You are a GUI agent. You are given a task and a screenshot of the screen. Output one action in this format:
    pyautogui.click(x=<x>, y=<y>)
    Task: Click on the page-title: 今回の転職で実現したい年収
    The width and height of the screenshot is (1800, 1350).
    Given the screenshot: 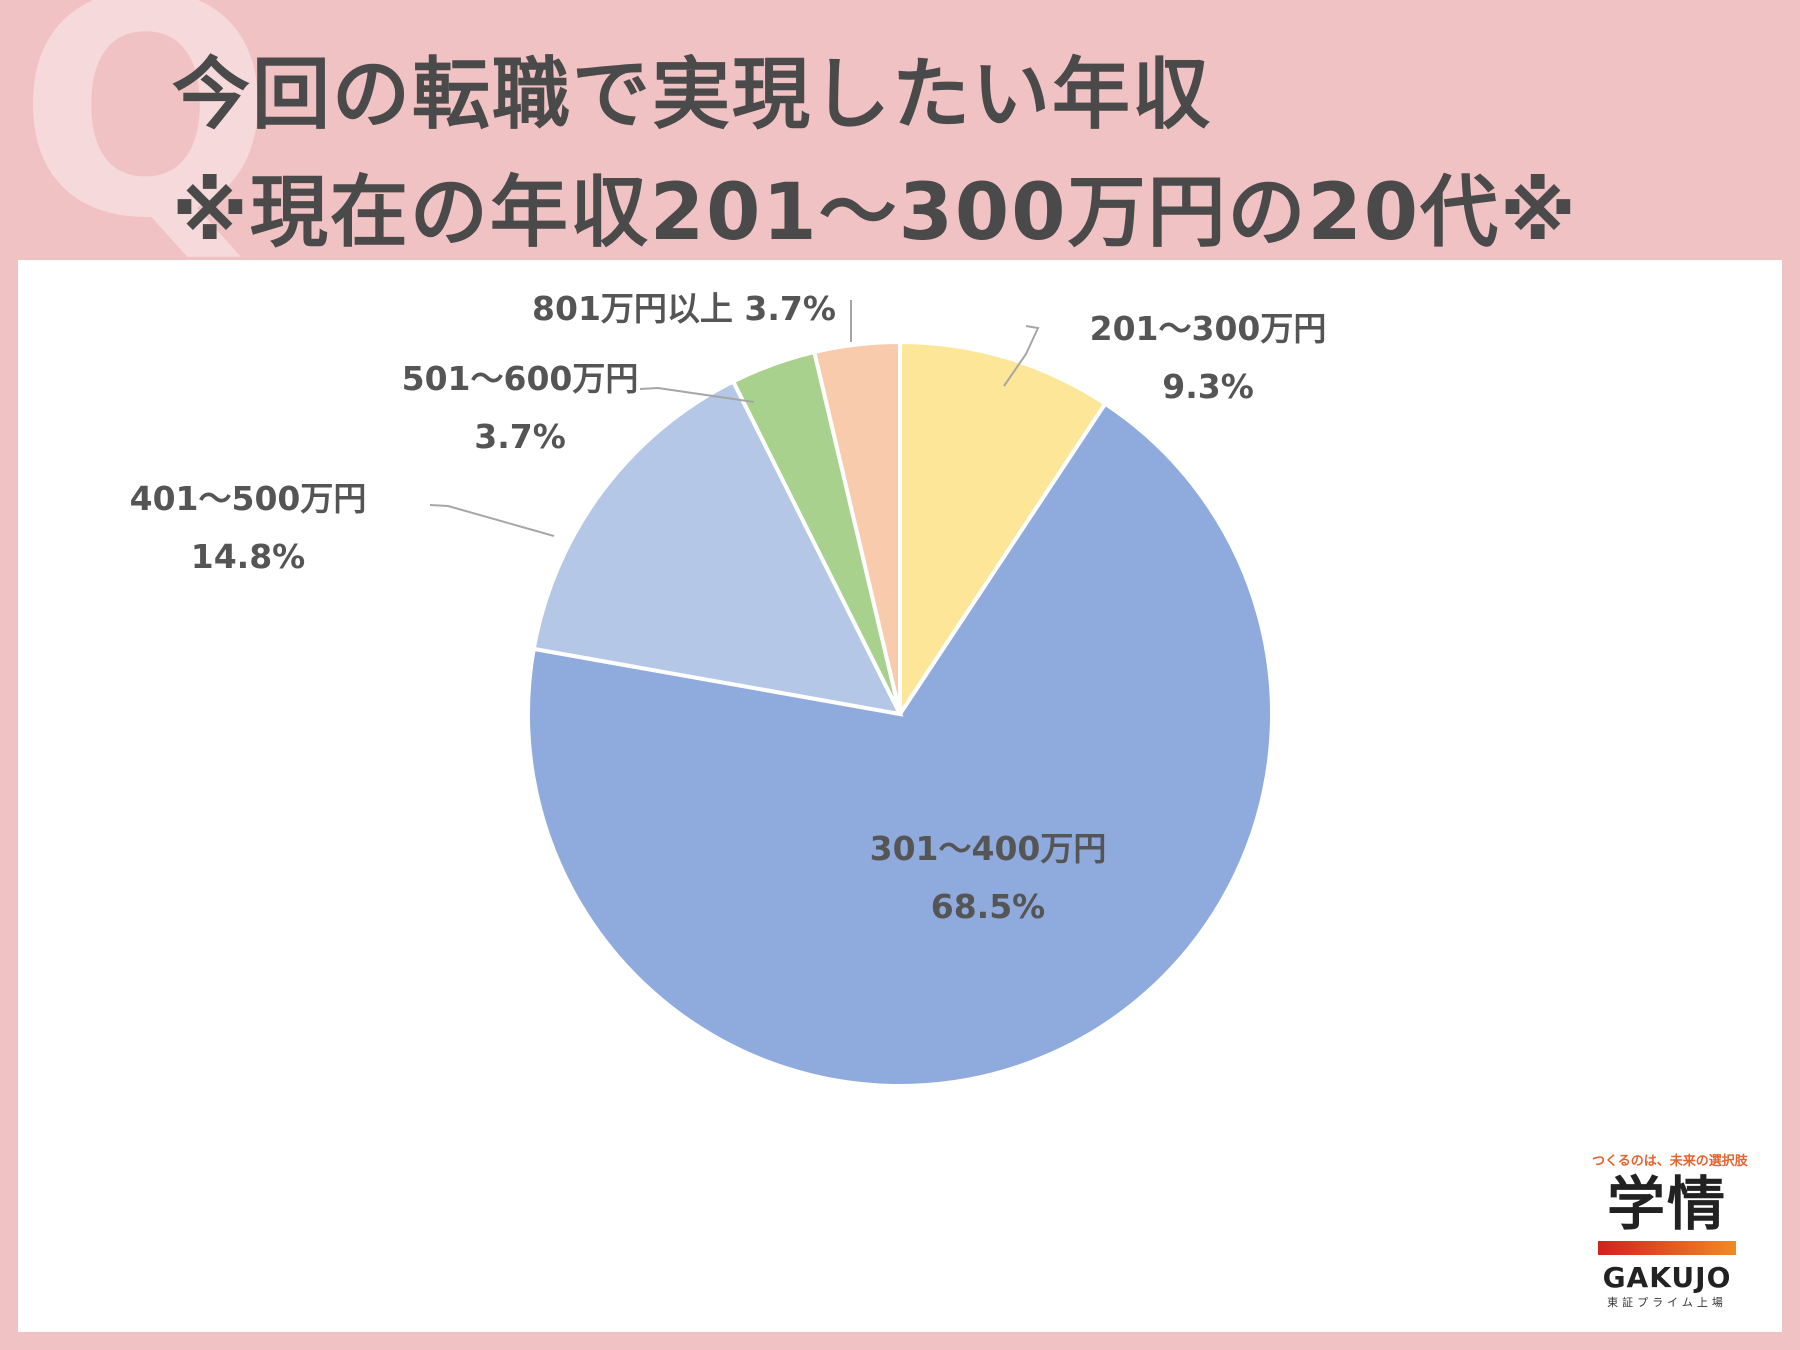 What is the action you would take?
    pyautogui.click(x=692, y=95)
    